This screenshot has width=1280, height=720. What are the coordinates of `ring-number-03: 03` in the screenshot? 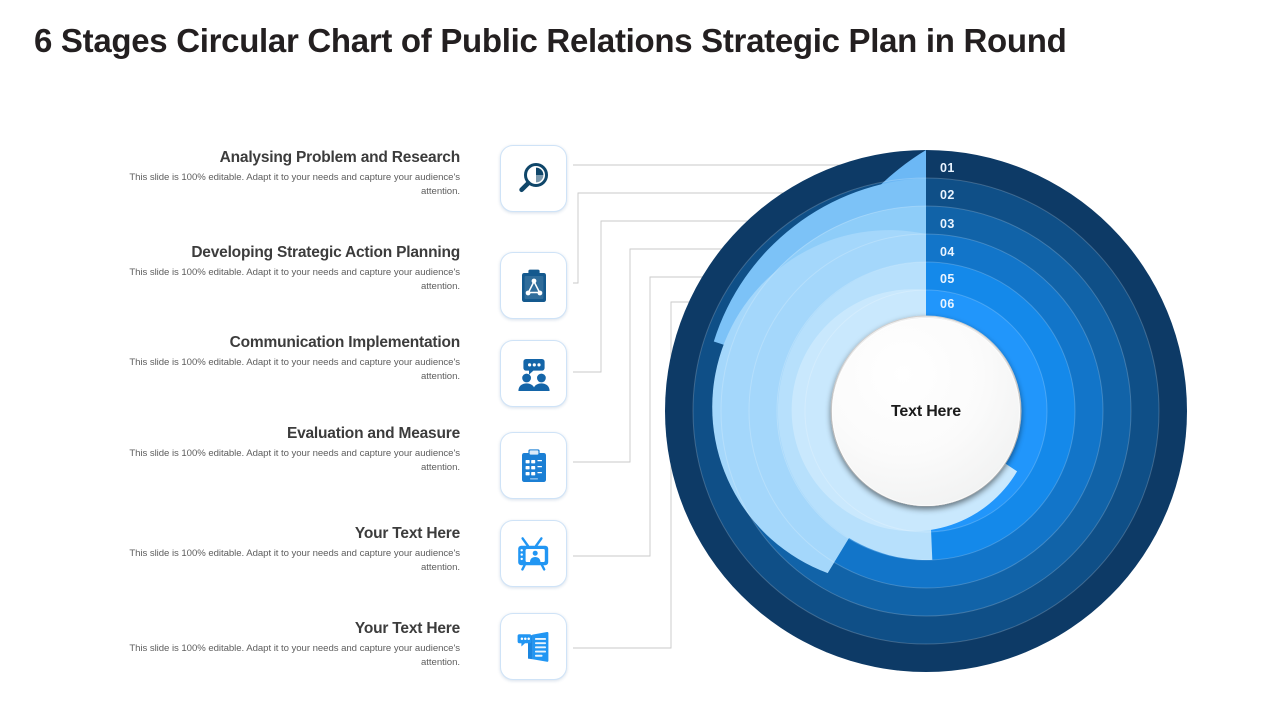 It's located at (947, 224).